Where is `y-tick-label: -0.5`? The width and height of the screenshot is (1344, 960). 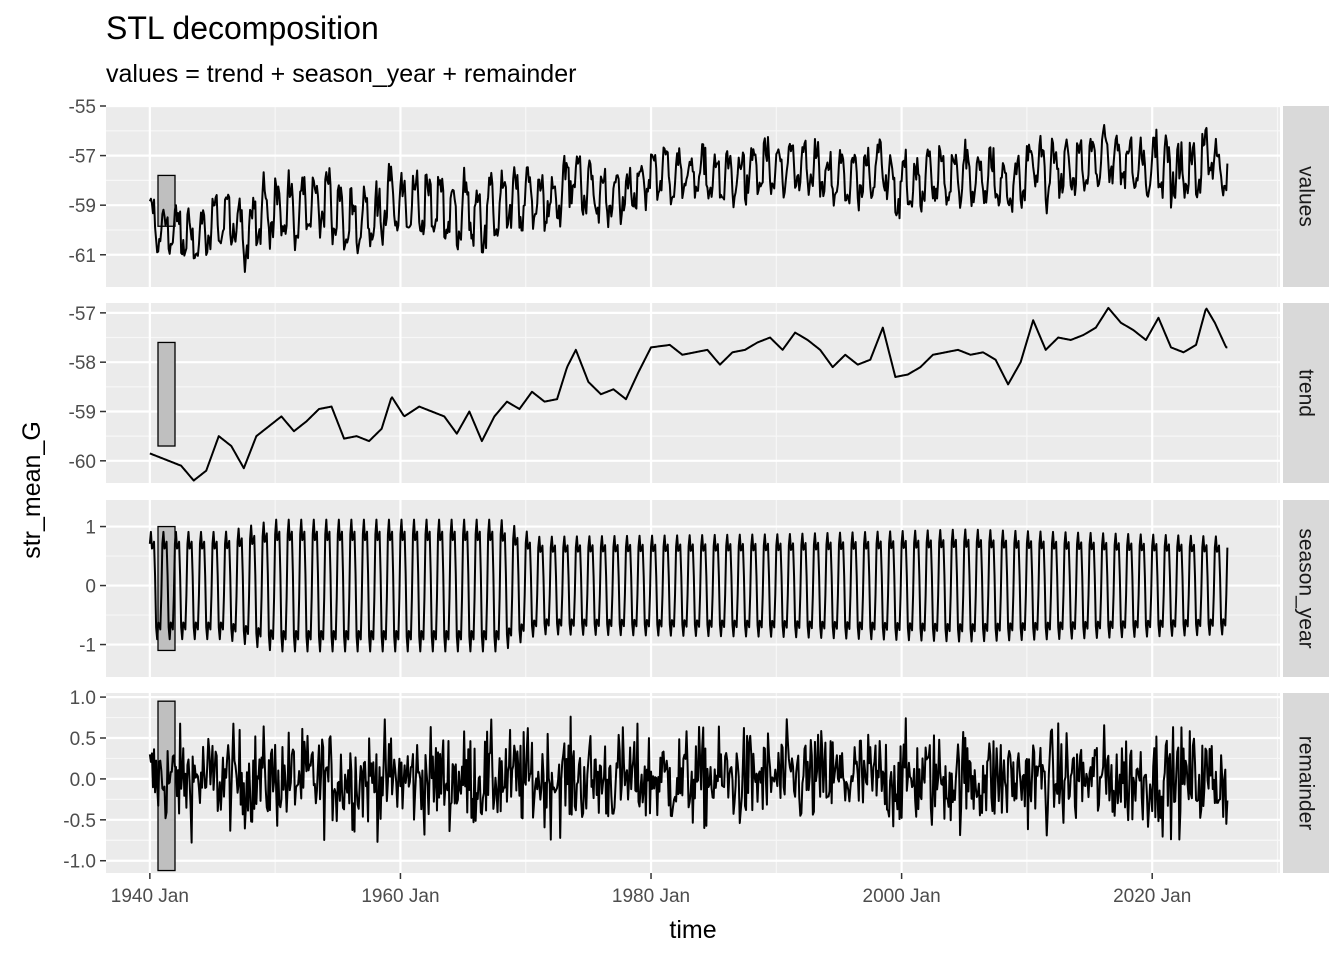
y-tick-label: -0.5 is located at coordinates (79, 821).